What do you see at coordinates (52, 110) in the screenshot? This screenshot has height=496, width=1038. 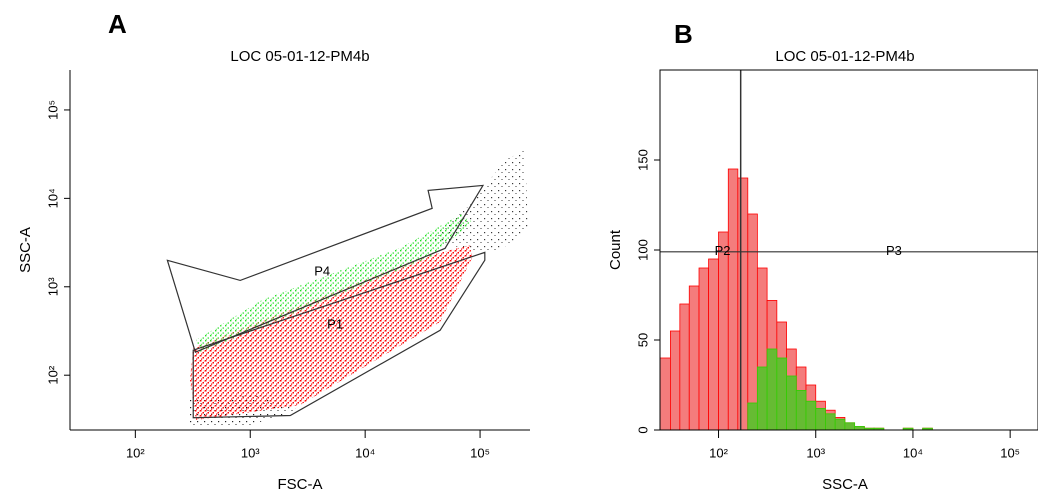 I see `y-tick-label: 10⁵` at bounding box center [52, 110].